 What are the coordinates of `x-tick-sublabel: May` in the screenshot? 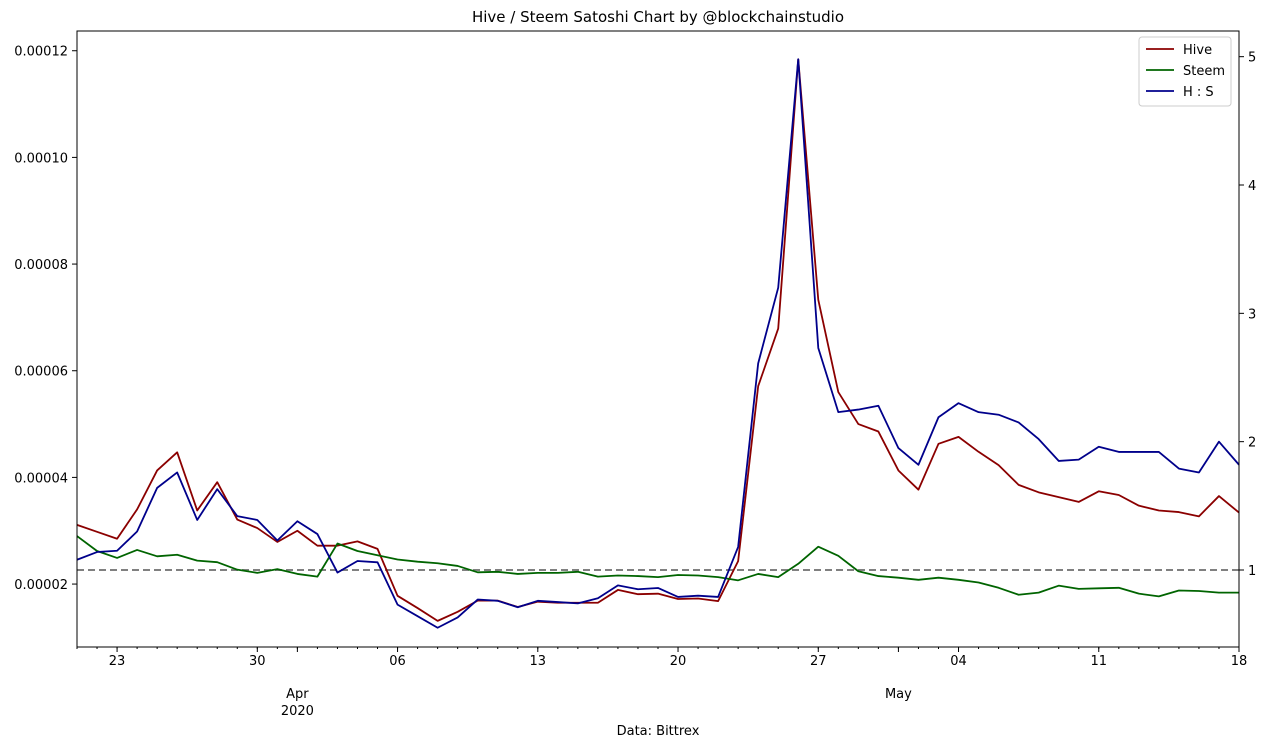 It's located at (898, 694).